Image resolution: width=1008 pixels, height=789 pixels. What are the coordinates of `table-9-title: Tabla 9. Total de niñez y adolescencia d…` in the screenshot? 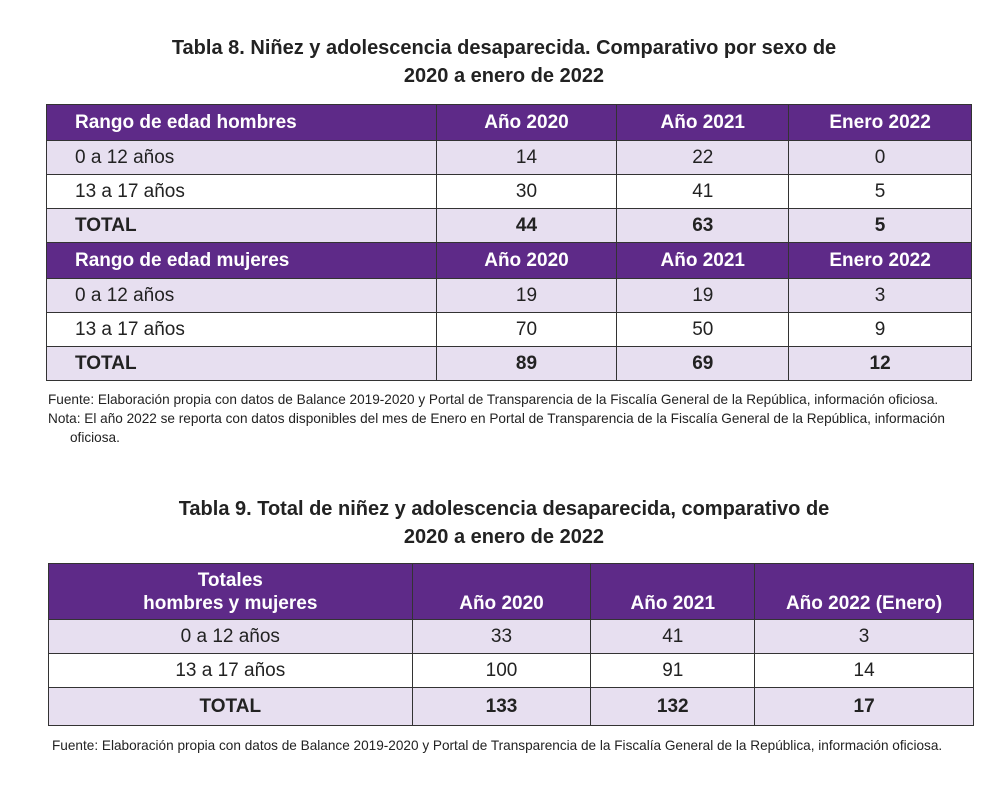 It's located at (504, 523).